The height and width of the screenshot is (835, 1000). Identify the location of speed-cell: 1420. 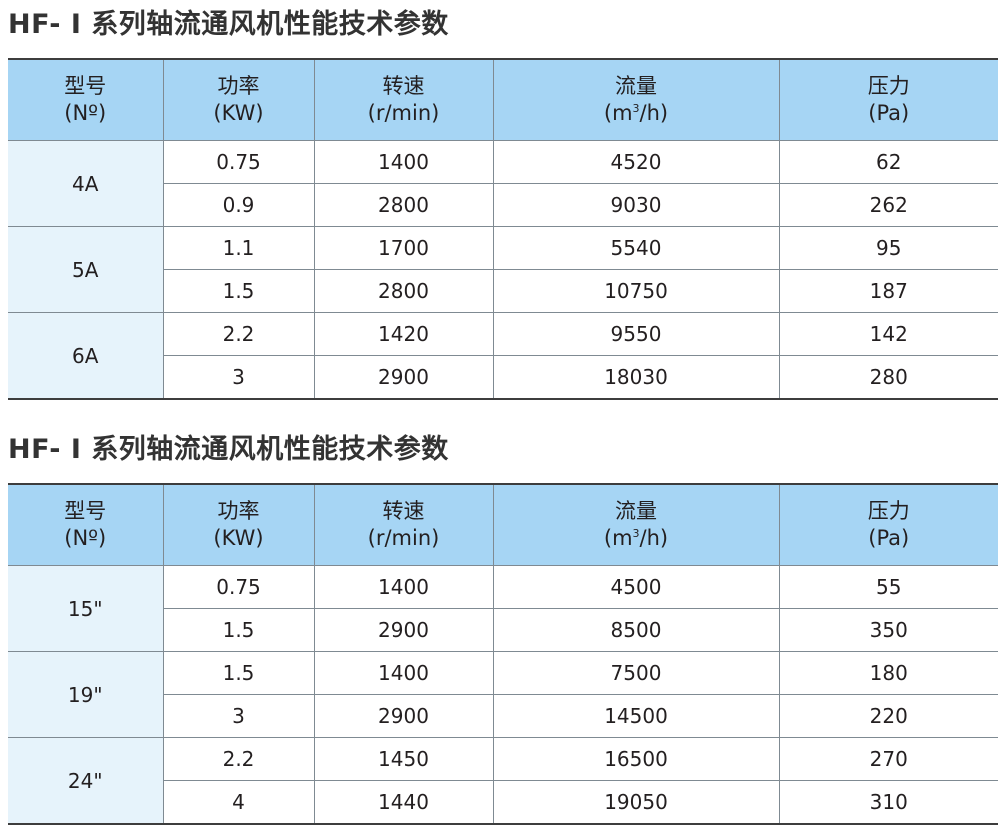
(403, 334).